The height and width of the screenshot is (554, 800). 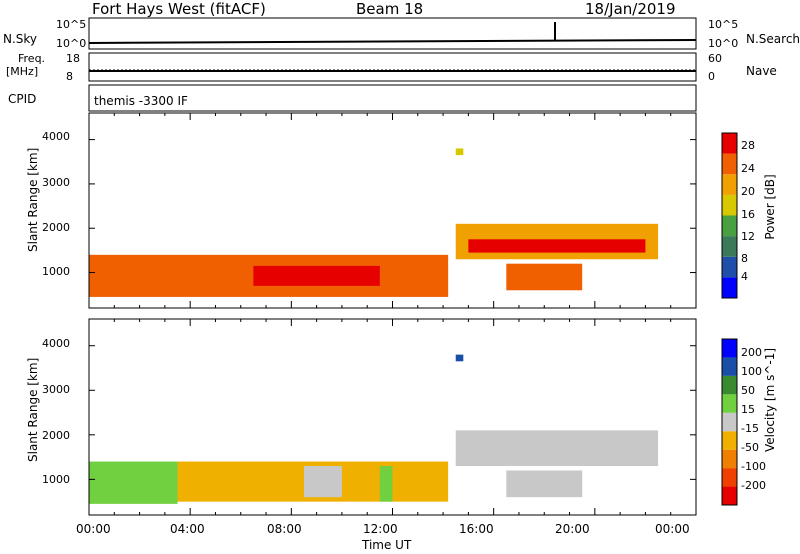 I want to click on power-cb-tick-24: 24, so click(x=748, y=168).